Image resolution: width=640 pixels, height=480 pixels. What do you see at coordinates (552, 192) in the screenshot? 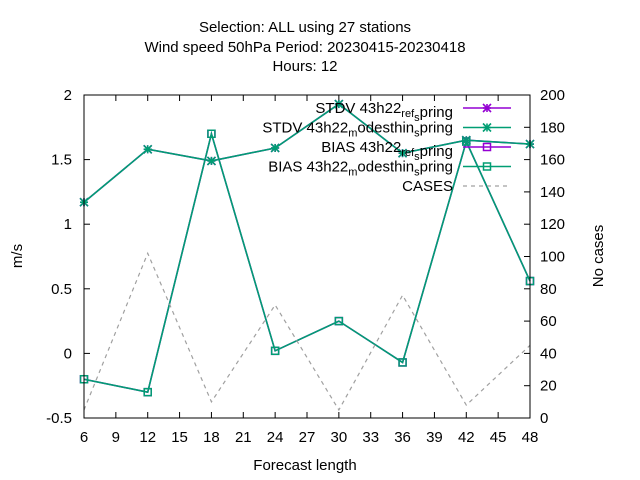
I see `y2-tick-label: 140` at bounding box center [552, 192].